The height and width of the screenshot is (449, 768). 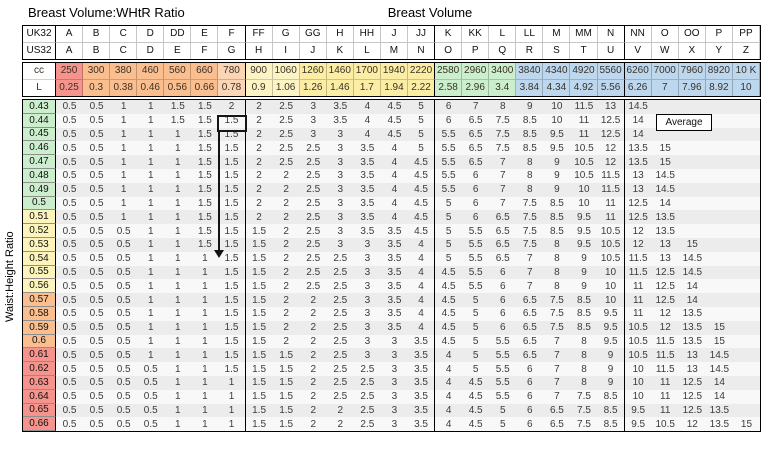 What do you see at coordinates (503, 34) in the screenshot?
I see `uk32-size-cell: L` at bounding box center [503, 34].